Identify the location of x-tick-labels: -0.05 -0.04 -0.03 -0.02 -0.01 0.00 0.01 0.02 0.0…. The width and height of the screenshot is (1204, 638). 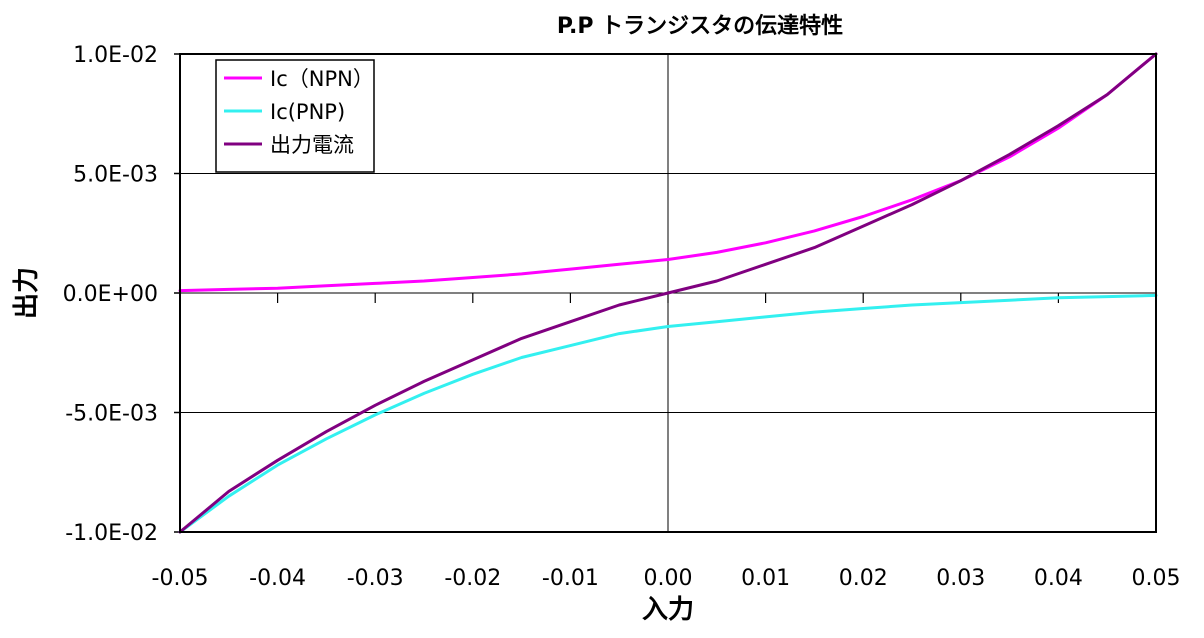
(666, 578).